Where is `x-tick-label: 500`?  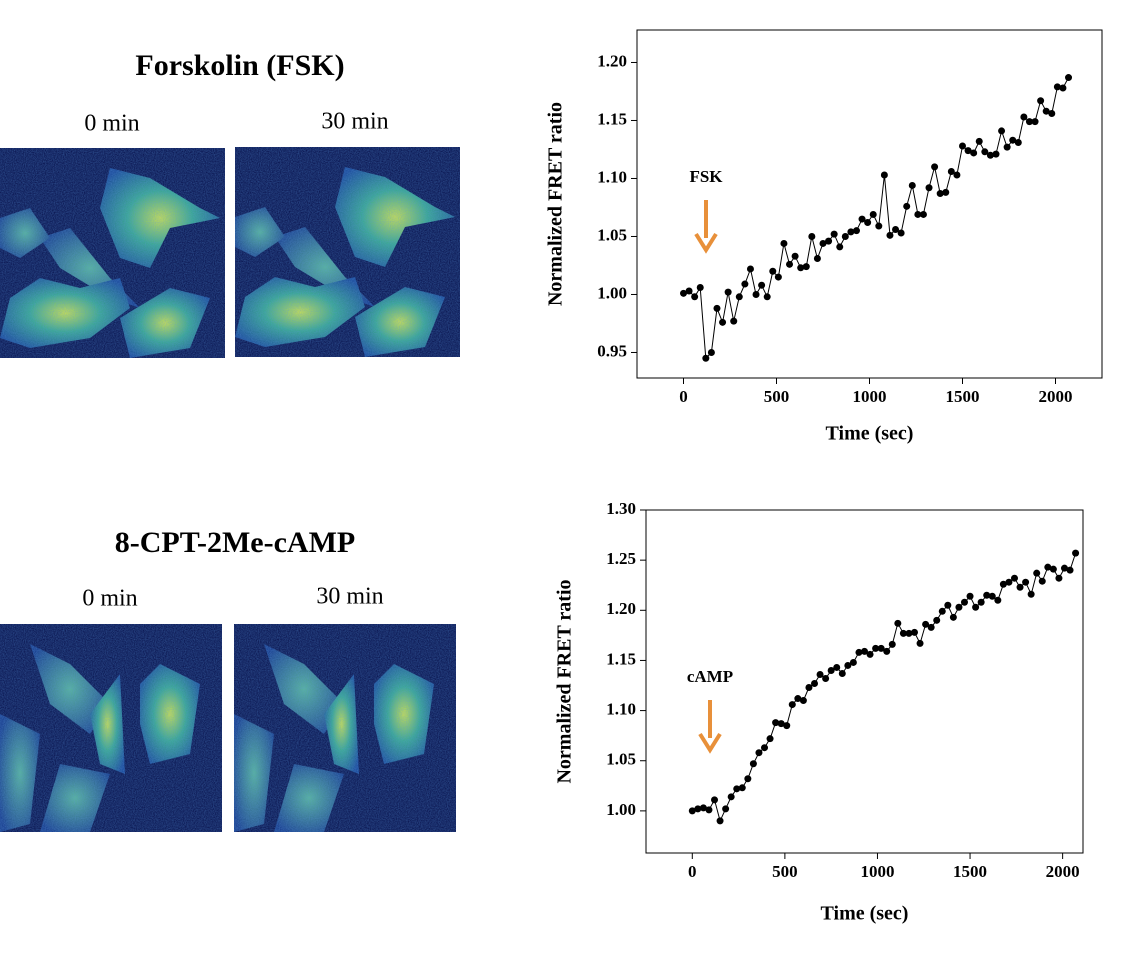
x-tick-label: 500 is located at coordinates (785, 871).